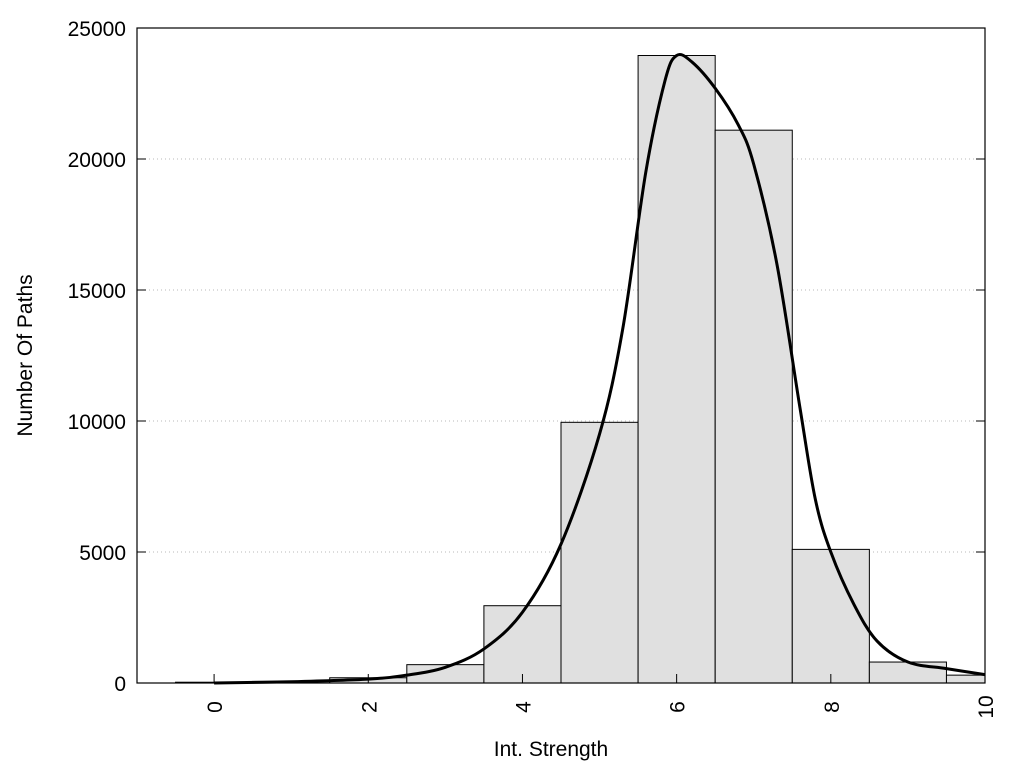 The height and width of the screenshot is (768, 1024). I want to click on x-tick-label: 10, so click(986, 706).